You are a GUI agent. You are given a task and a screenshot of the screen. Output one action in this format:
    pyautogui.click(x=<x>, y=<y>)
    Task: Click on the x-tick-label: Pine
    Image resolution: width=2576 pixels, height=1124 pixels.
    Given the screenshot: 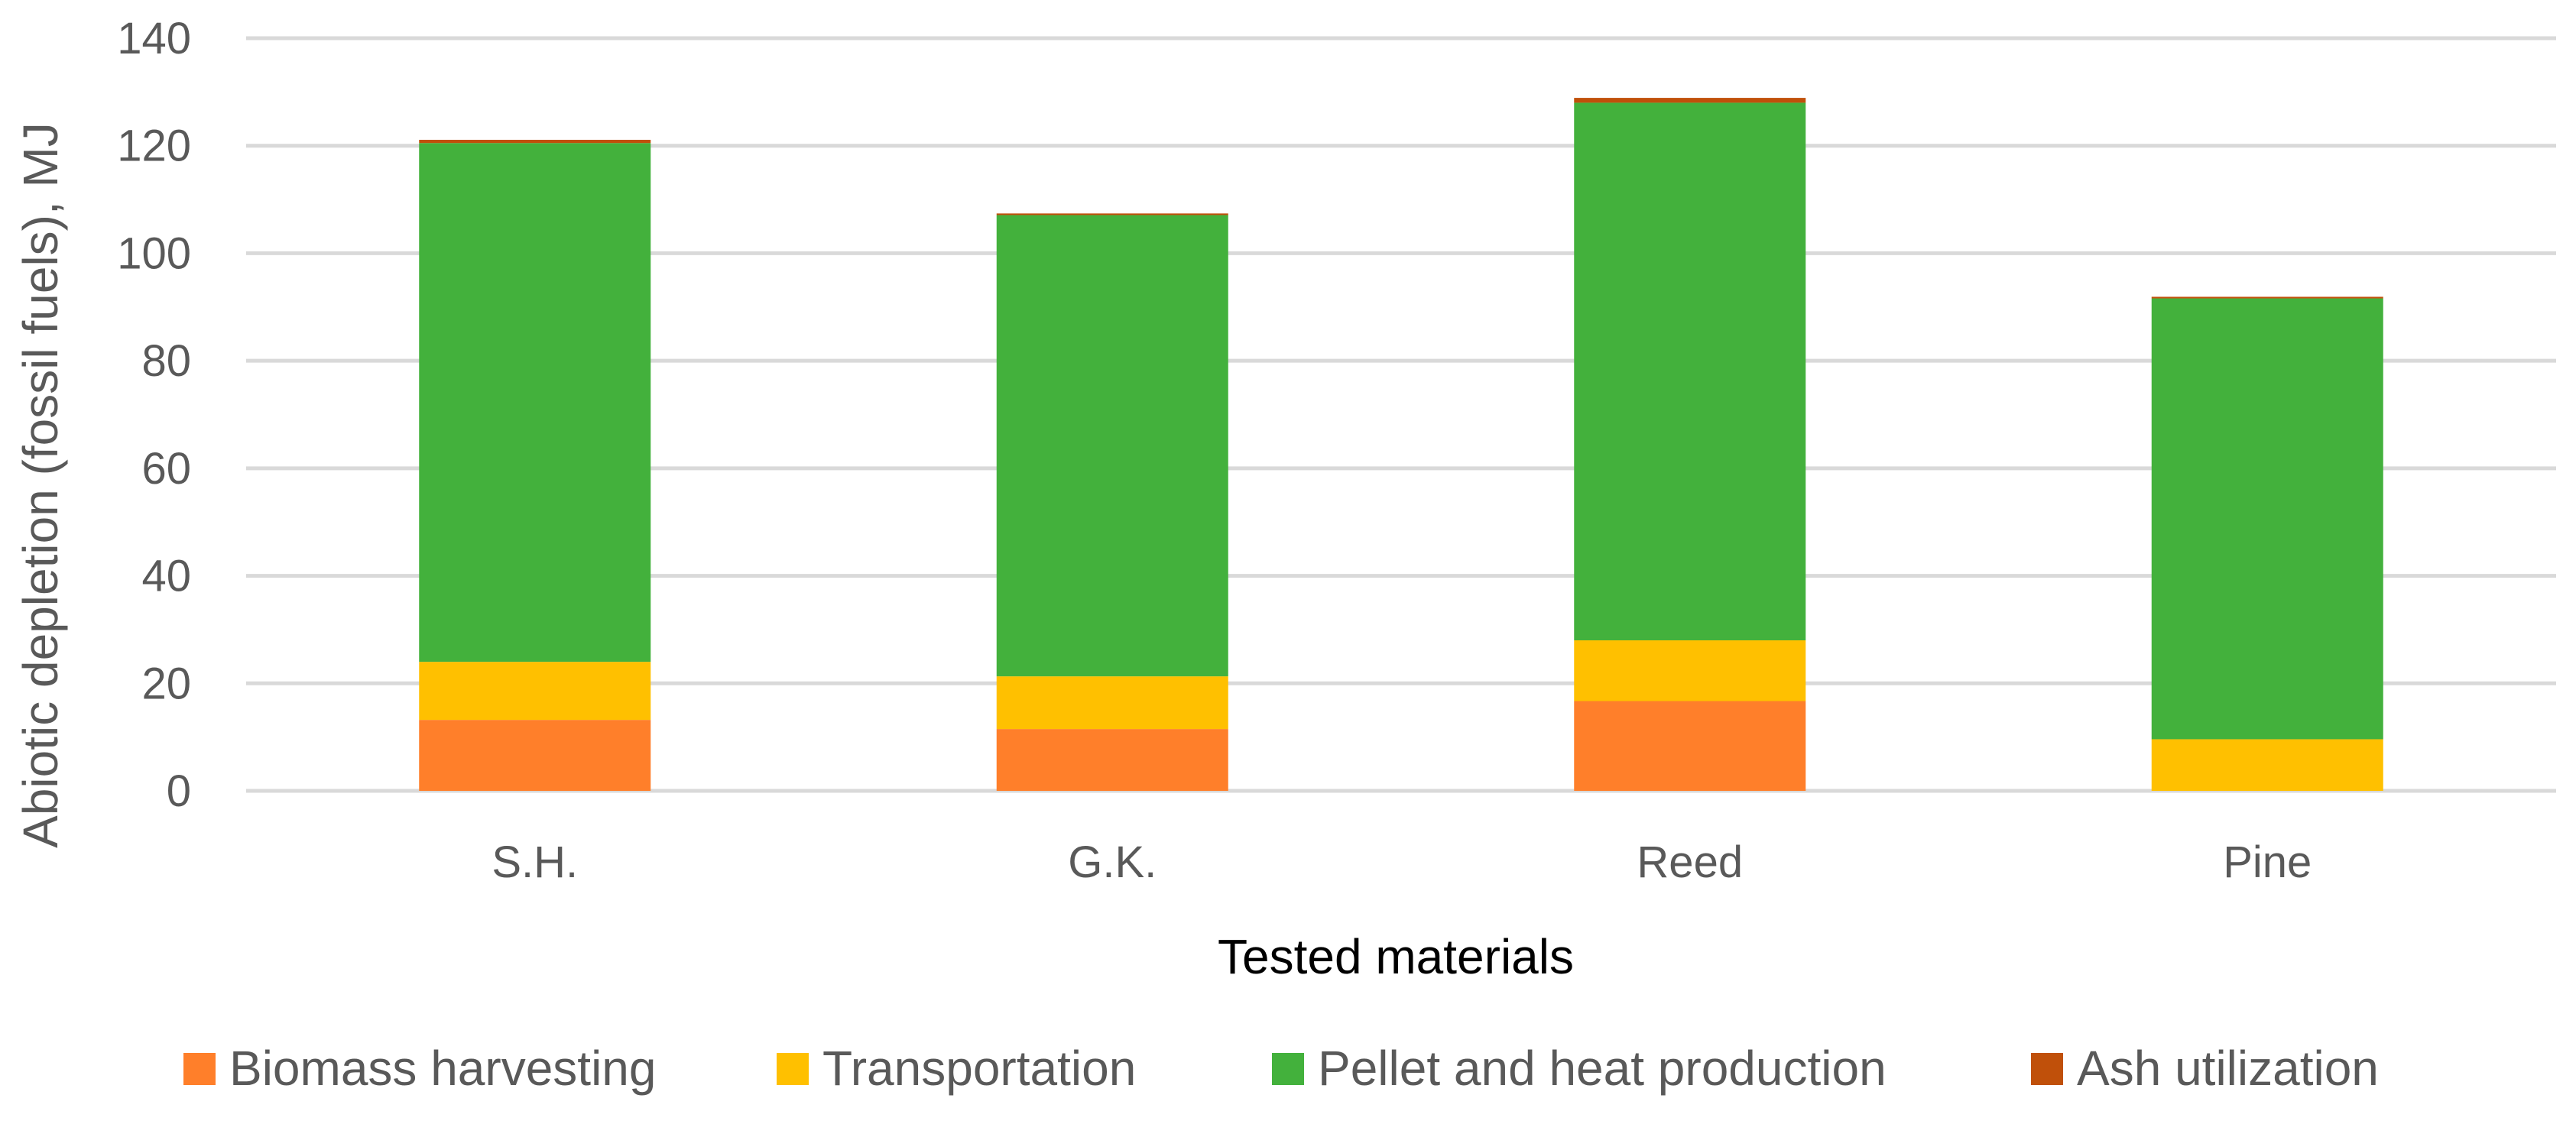 What is the action you would take?
    pyautogui.click(x=2267, y=862)
    